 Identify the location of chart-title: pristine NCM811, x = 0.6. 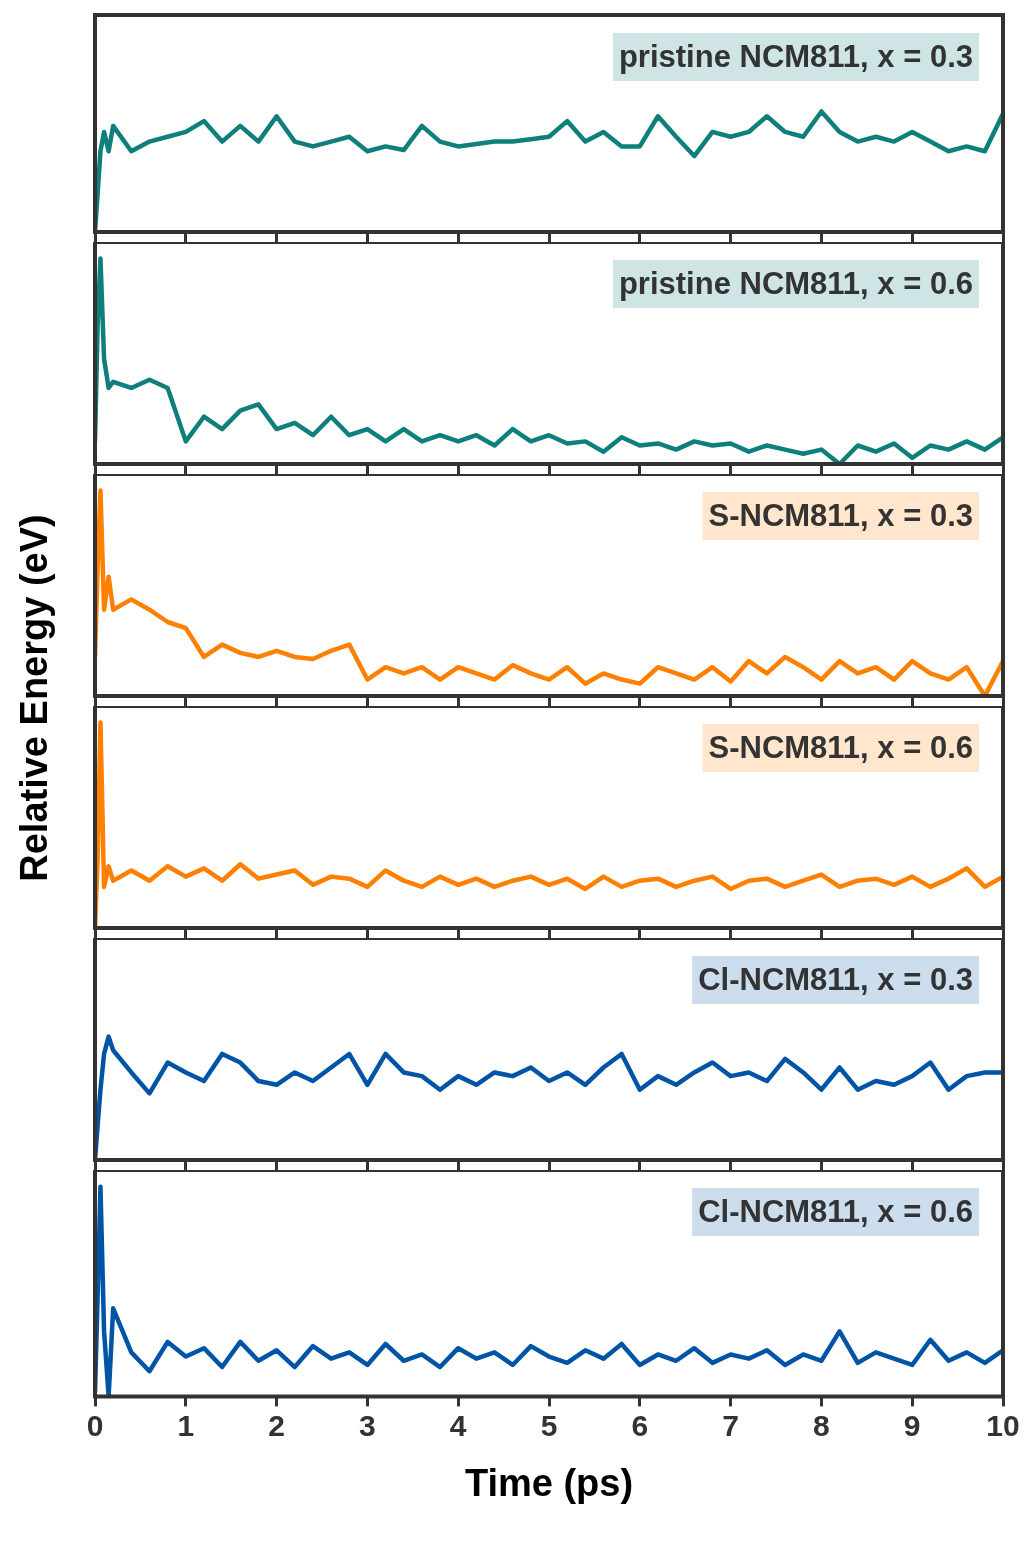
(795, 283).